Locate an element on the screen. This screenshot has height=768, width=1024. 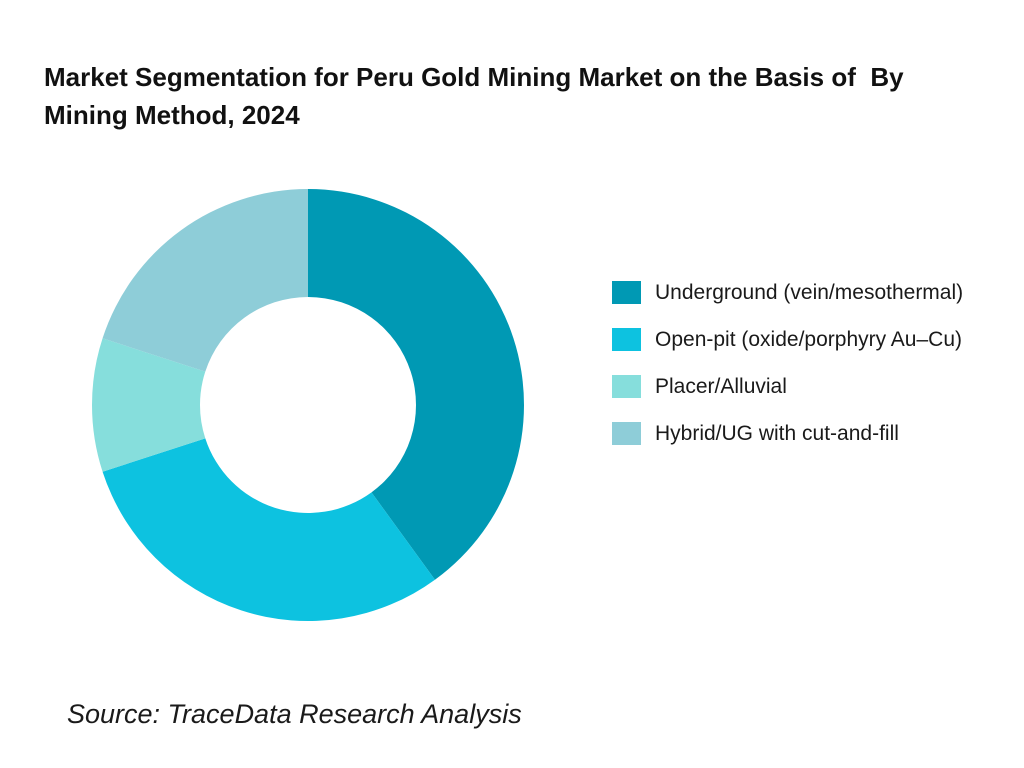
legend-label: Open-pit (oxide/porphyry Au–Cu) is located at coordinates (808, 339).